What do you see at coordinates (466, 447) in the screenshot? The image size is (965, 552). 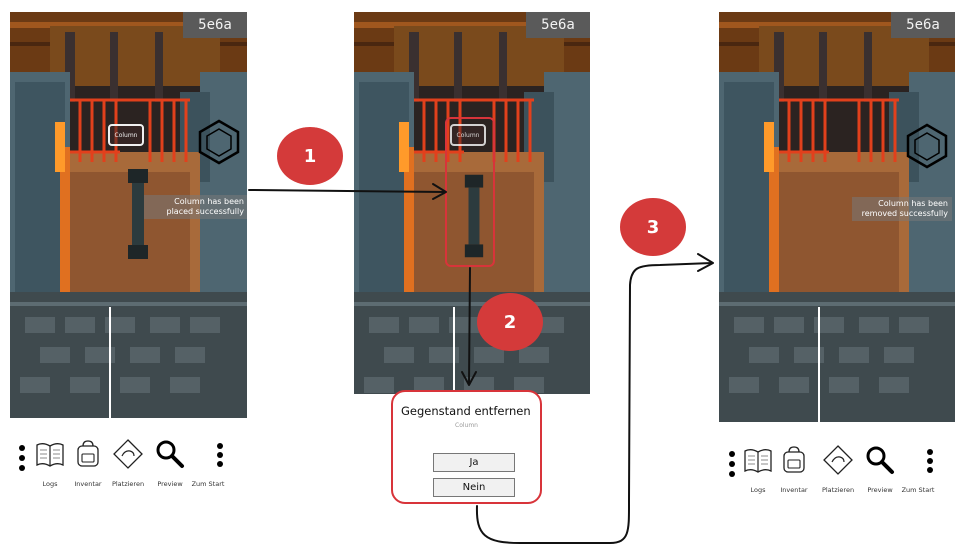 I see `remove-item-dialog: Gegenstand entfernen Column Ja Nein` at bounding box center [466, 447].